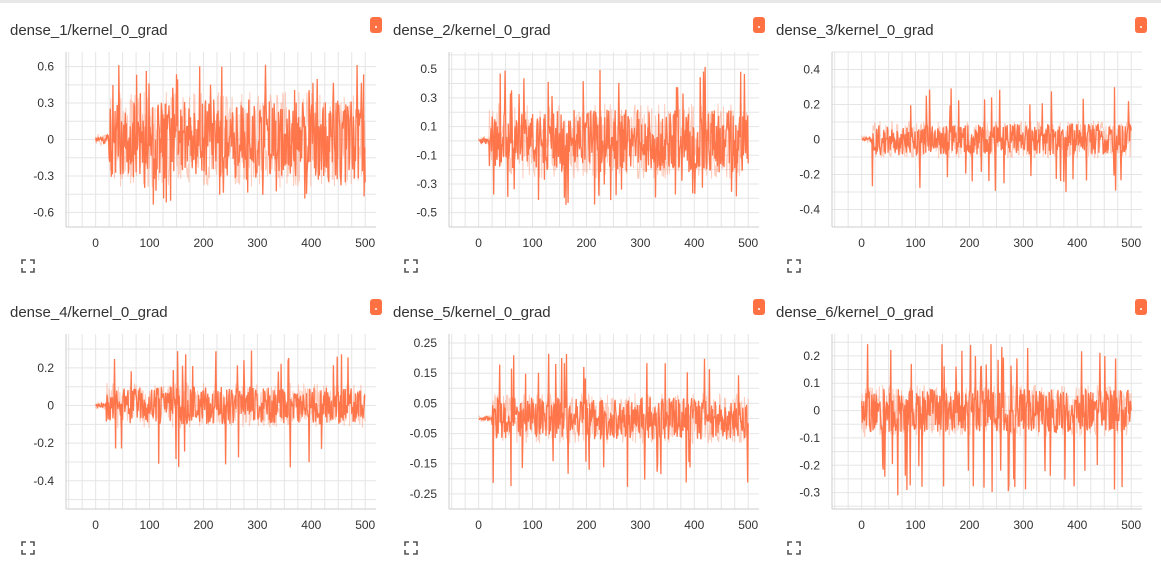 The image size is (1161, 578). Describe the element at coordinates (426, 403) in the screenshot. I see `y-tick-label: 0.05` at that location.